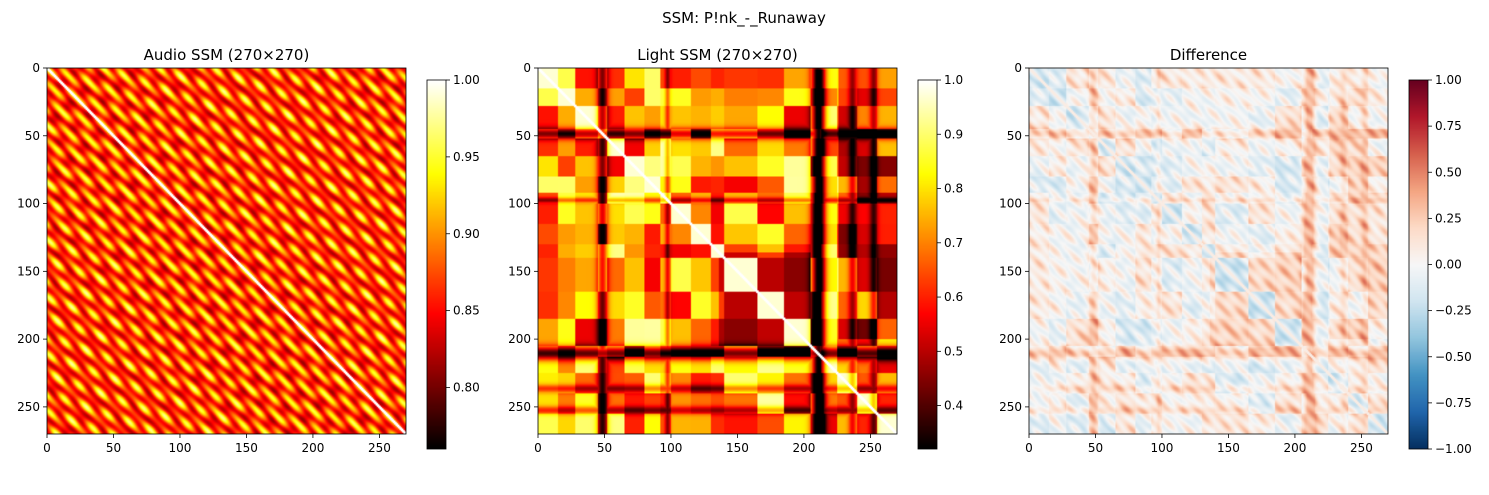 This screenshot has height=495, width=1489. Describe the element at coordinates (1208, 55) in the screenshot. I see `panel-title: Difference` at that location.